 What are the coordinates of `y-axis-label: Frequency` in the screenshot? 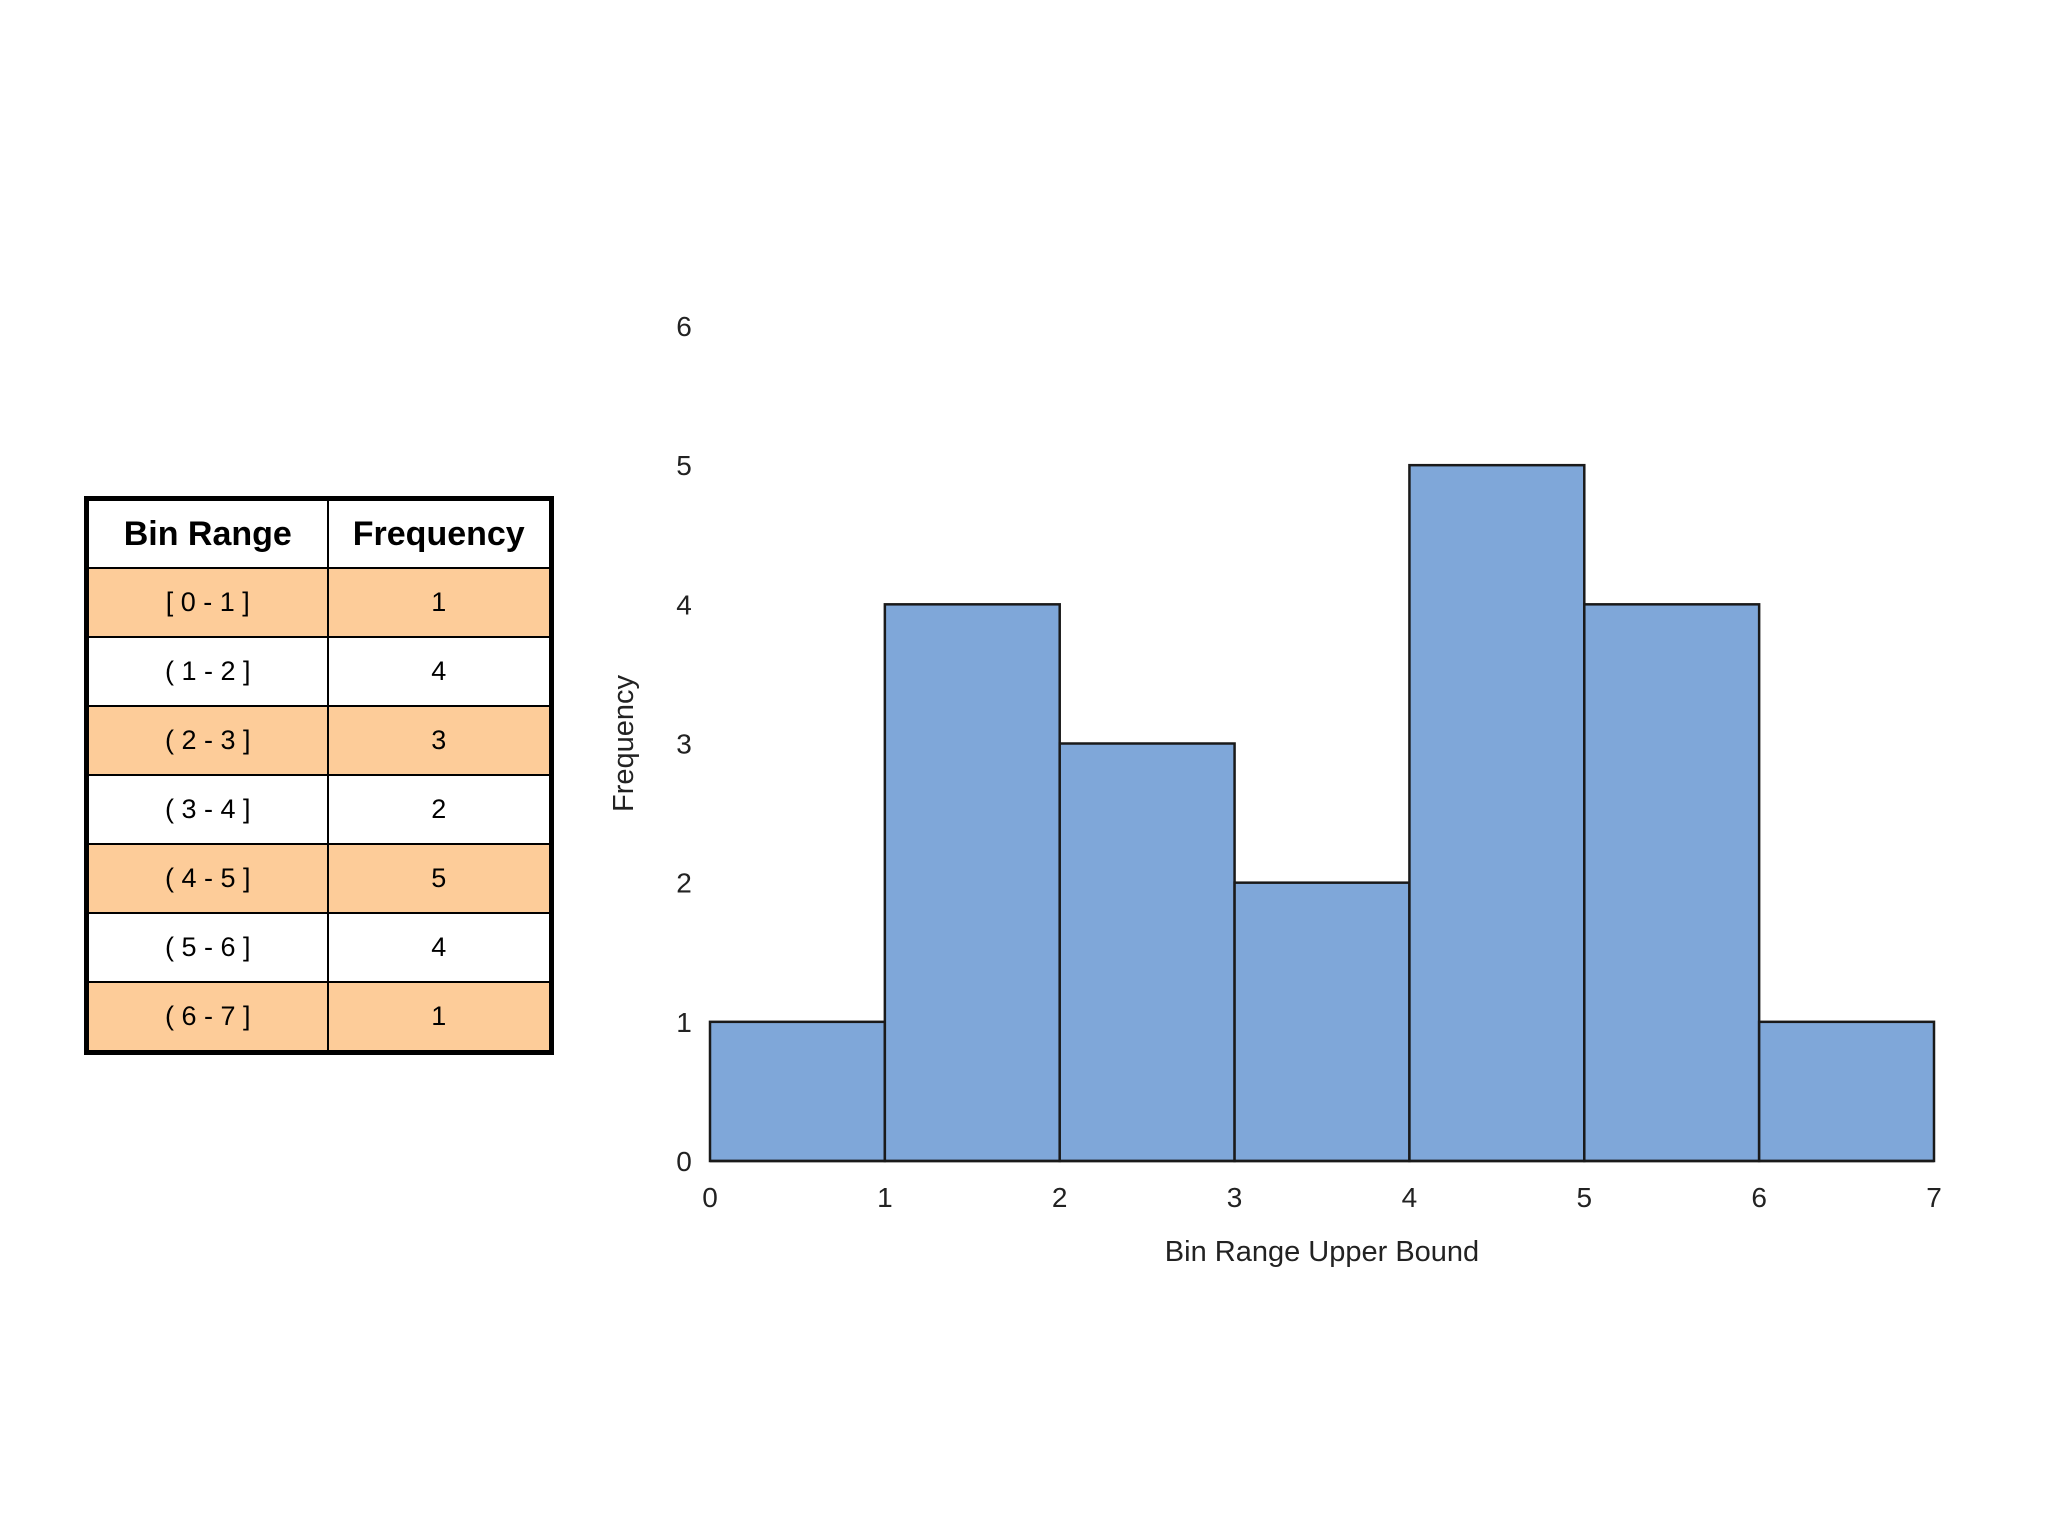 It's located at (624, 743).